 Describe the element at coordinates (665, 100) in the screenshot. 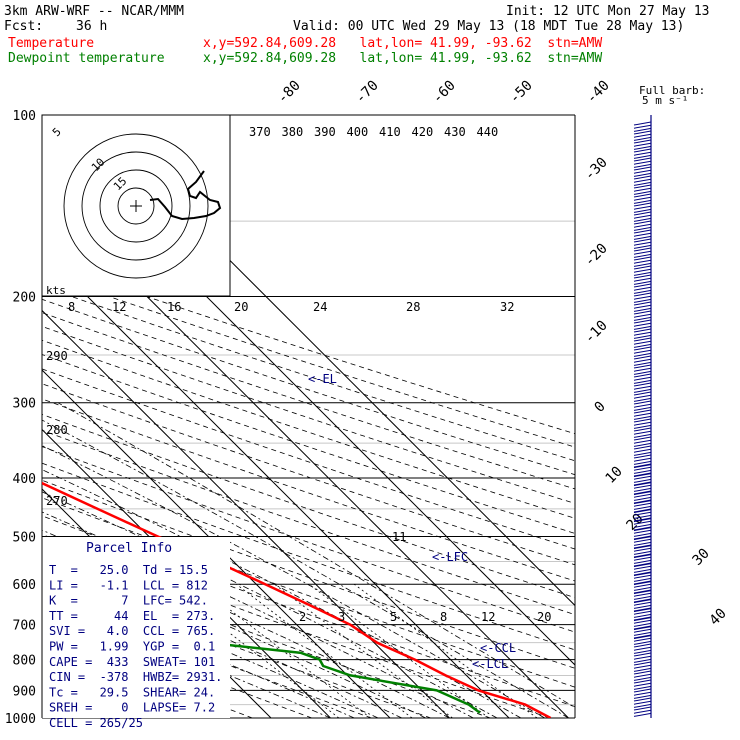

I see `barb-legend-value: 5 m s⁻¹` at that location.